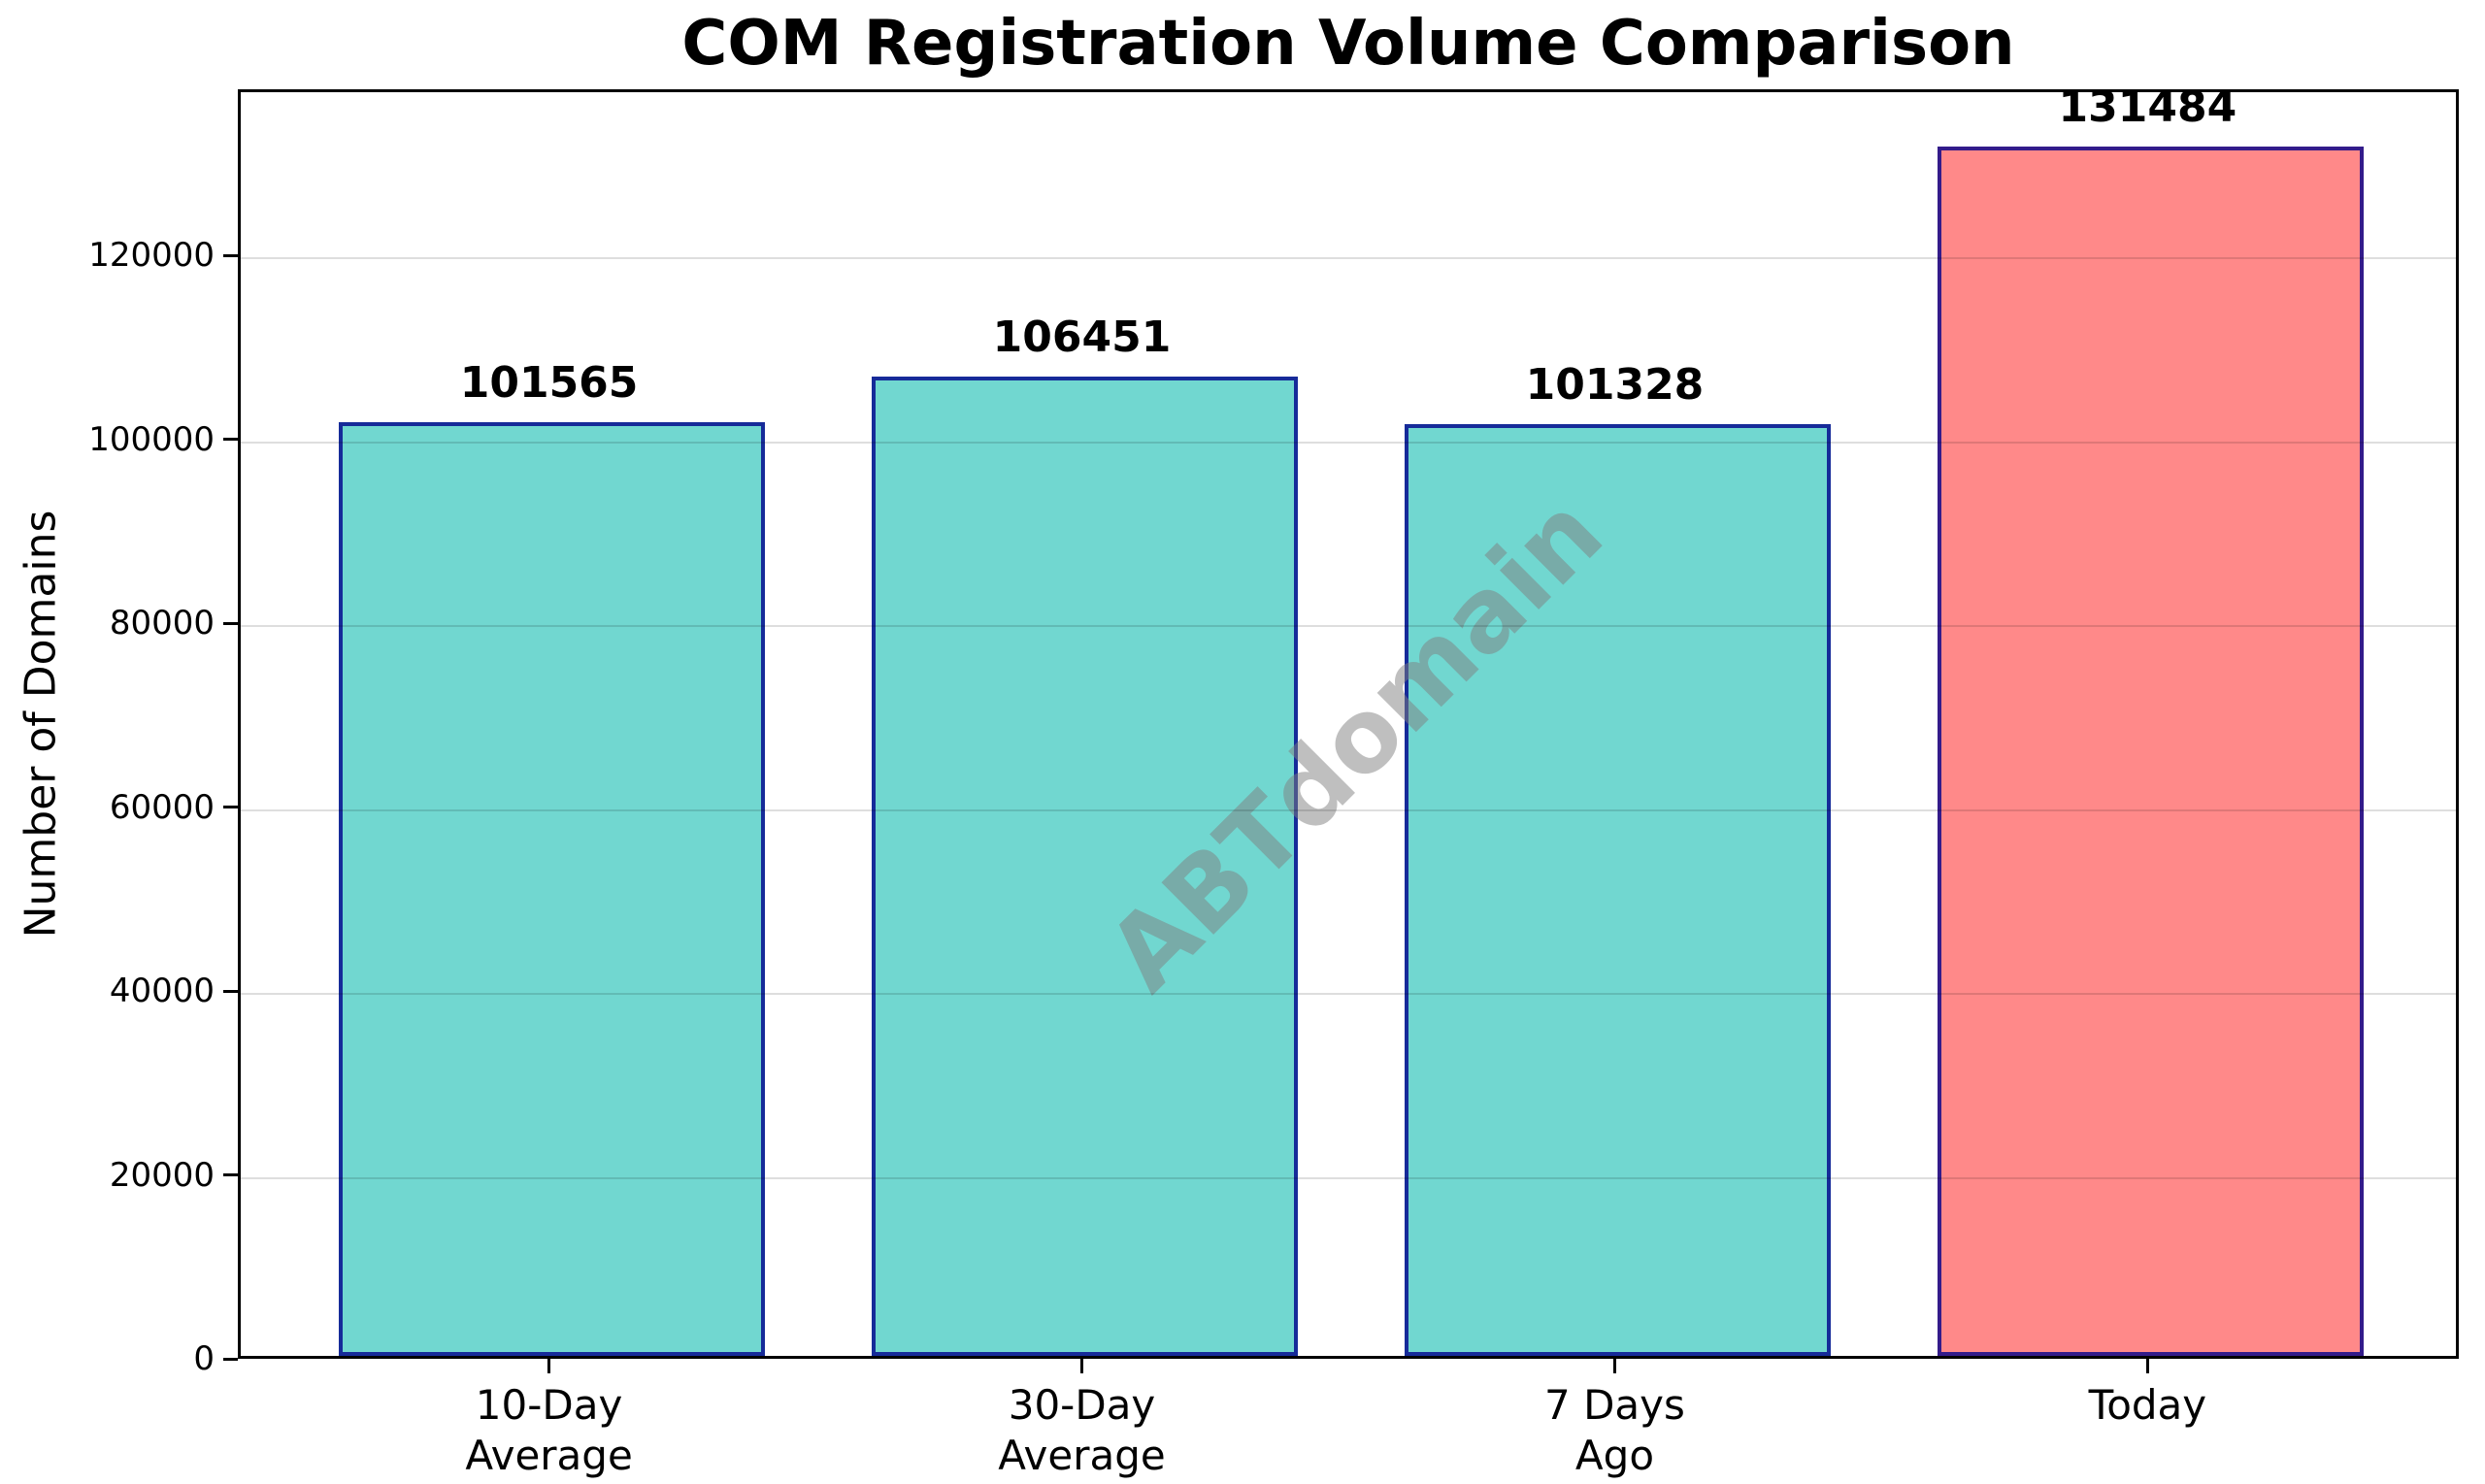  What do you see at coordinates (1615, 1430) in the screenshot?
I see `x-tick-label: 7 Days Ago` at bounding box center [1615, 1430].